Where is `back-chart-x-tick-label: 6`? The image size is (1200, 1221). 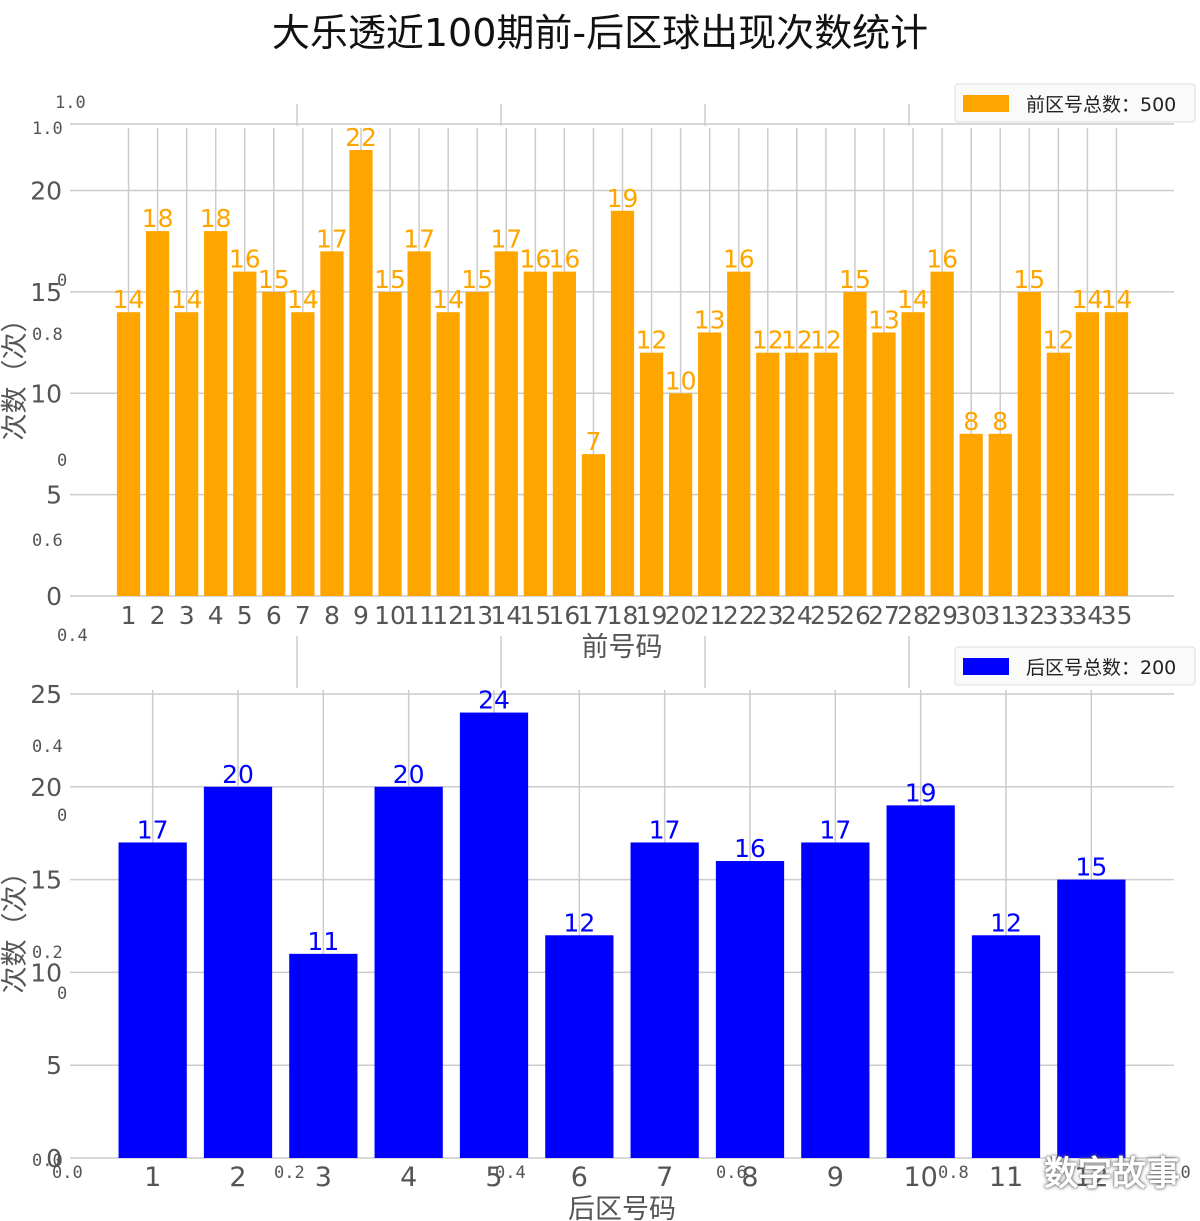 back-chart-x-tick-label: 6 is located at coordinates (579, 1177).